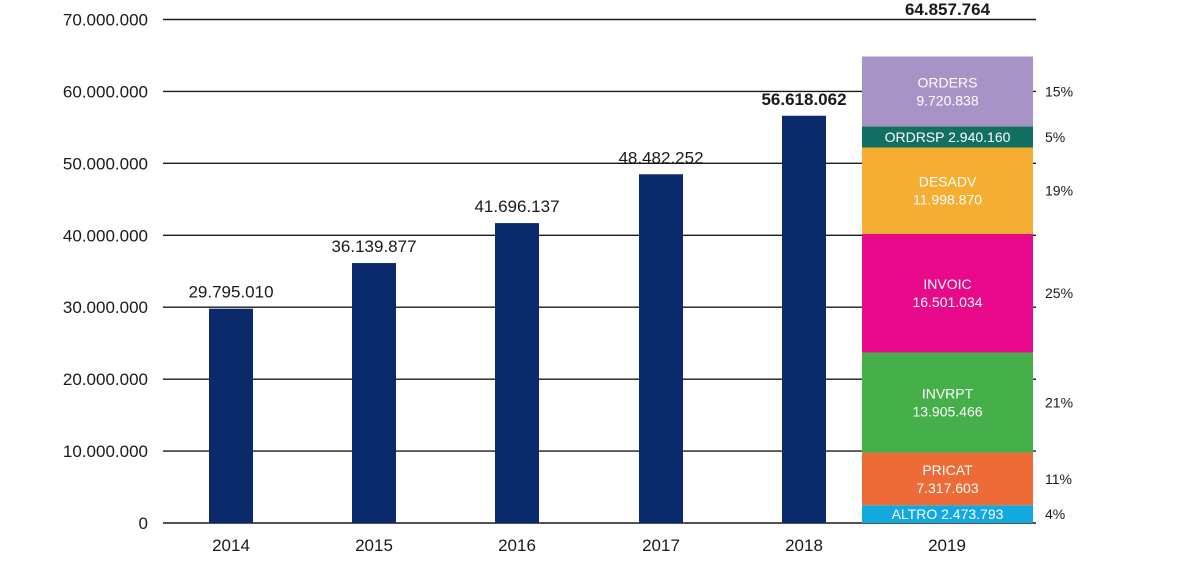 The height and width of the screenshot is (576, 1183). What do you see at coordinates (105, 307) in the screenshot?
I see `y-tick-label: 30.000.000` at bounding box center [105, 307].